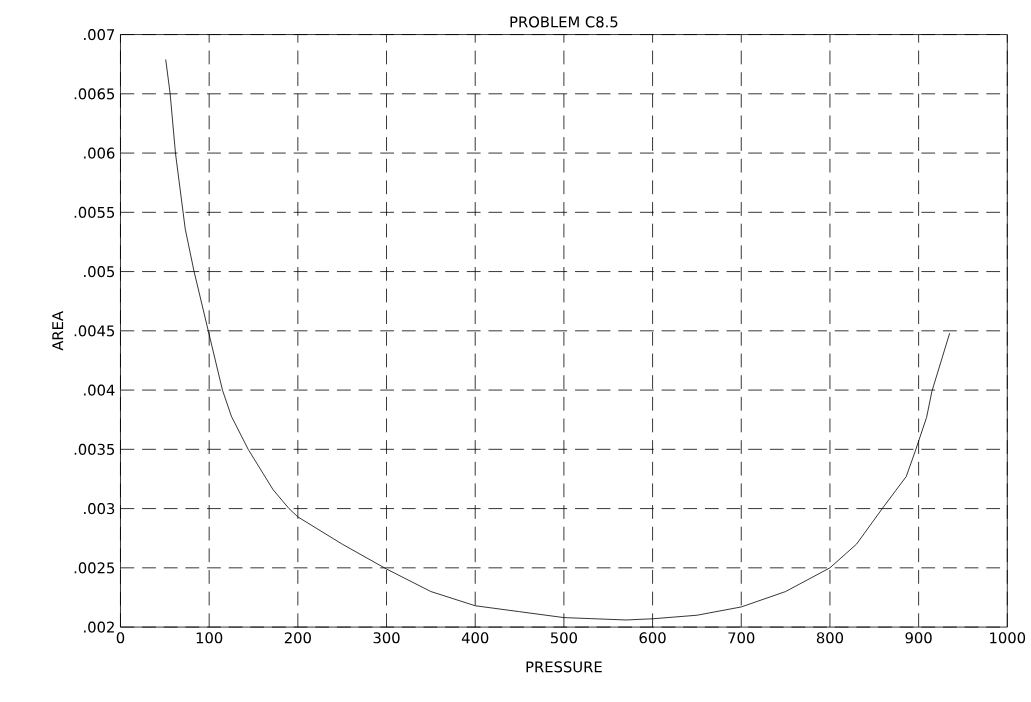  I want to click on x-tick-label: 100, so click(209, 638).